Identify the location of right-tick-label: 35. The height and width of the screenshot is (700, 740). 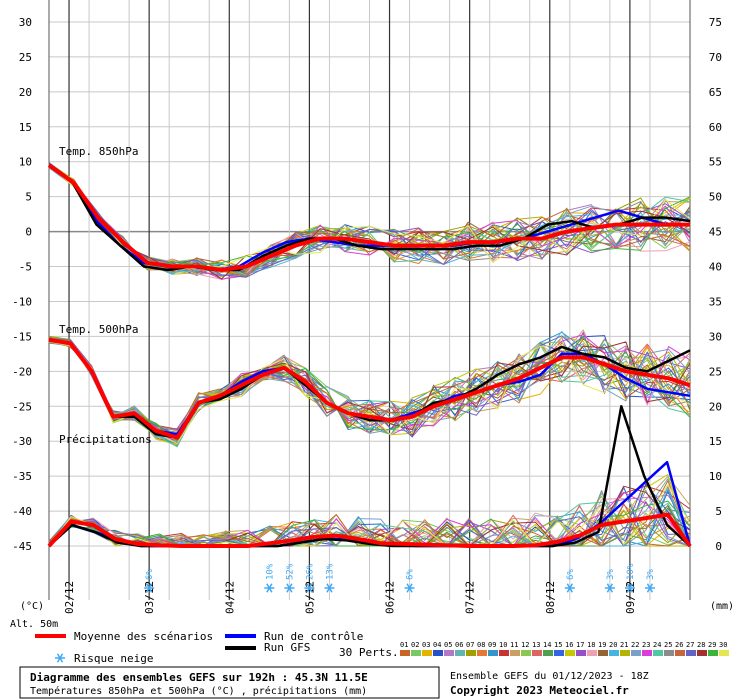
(715, 301).